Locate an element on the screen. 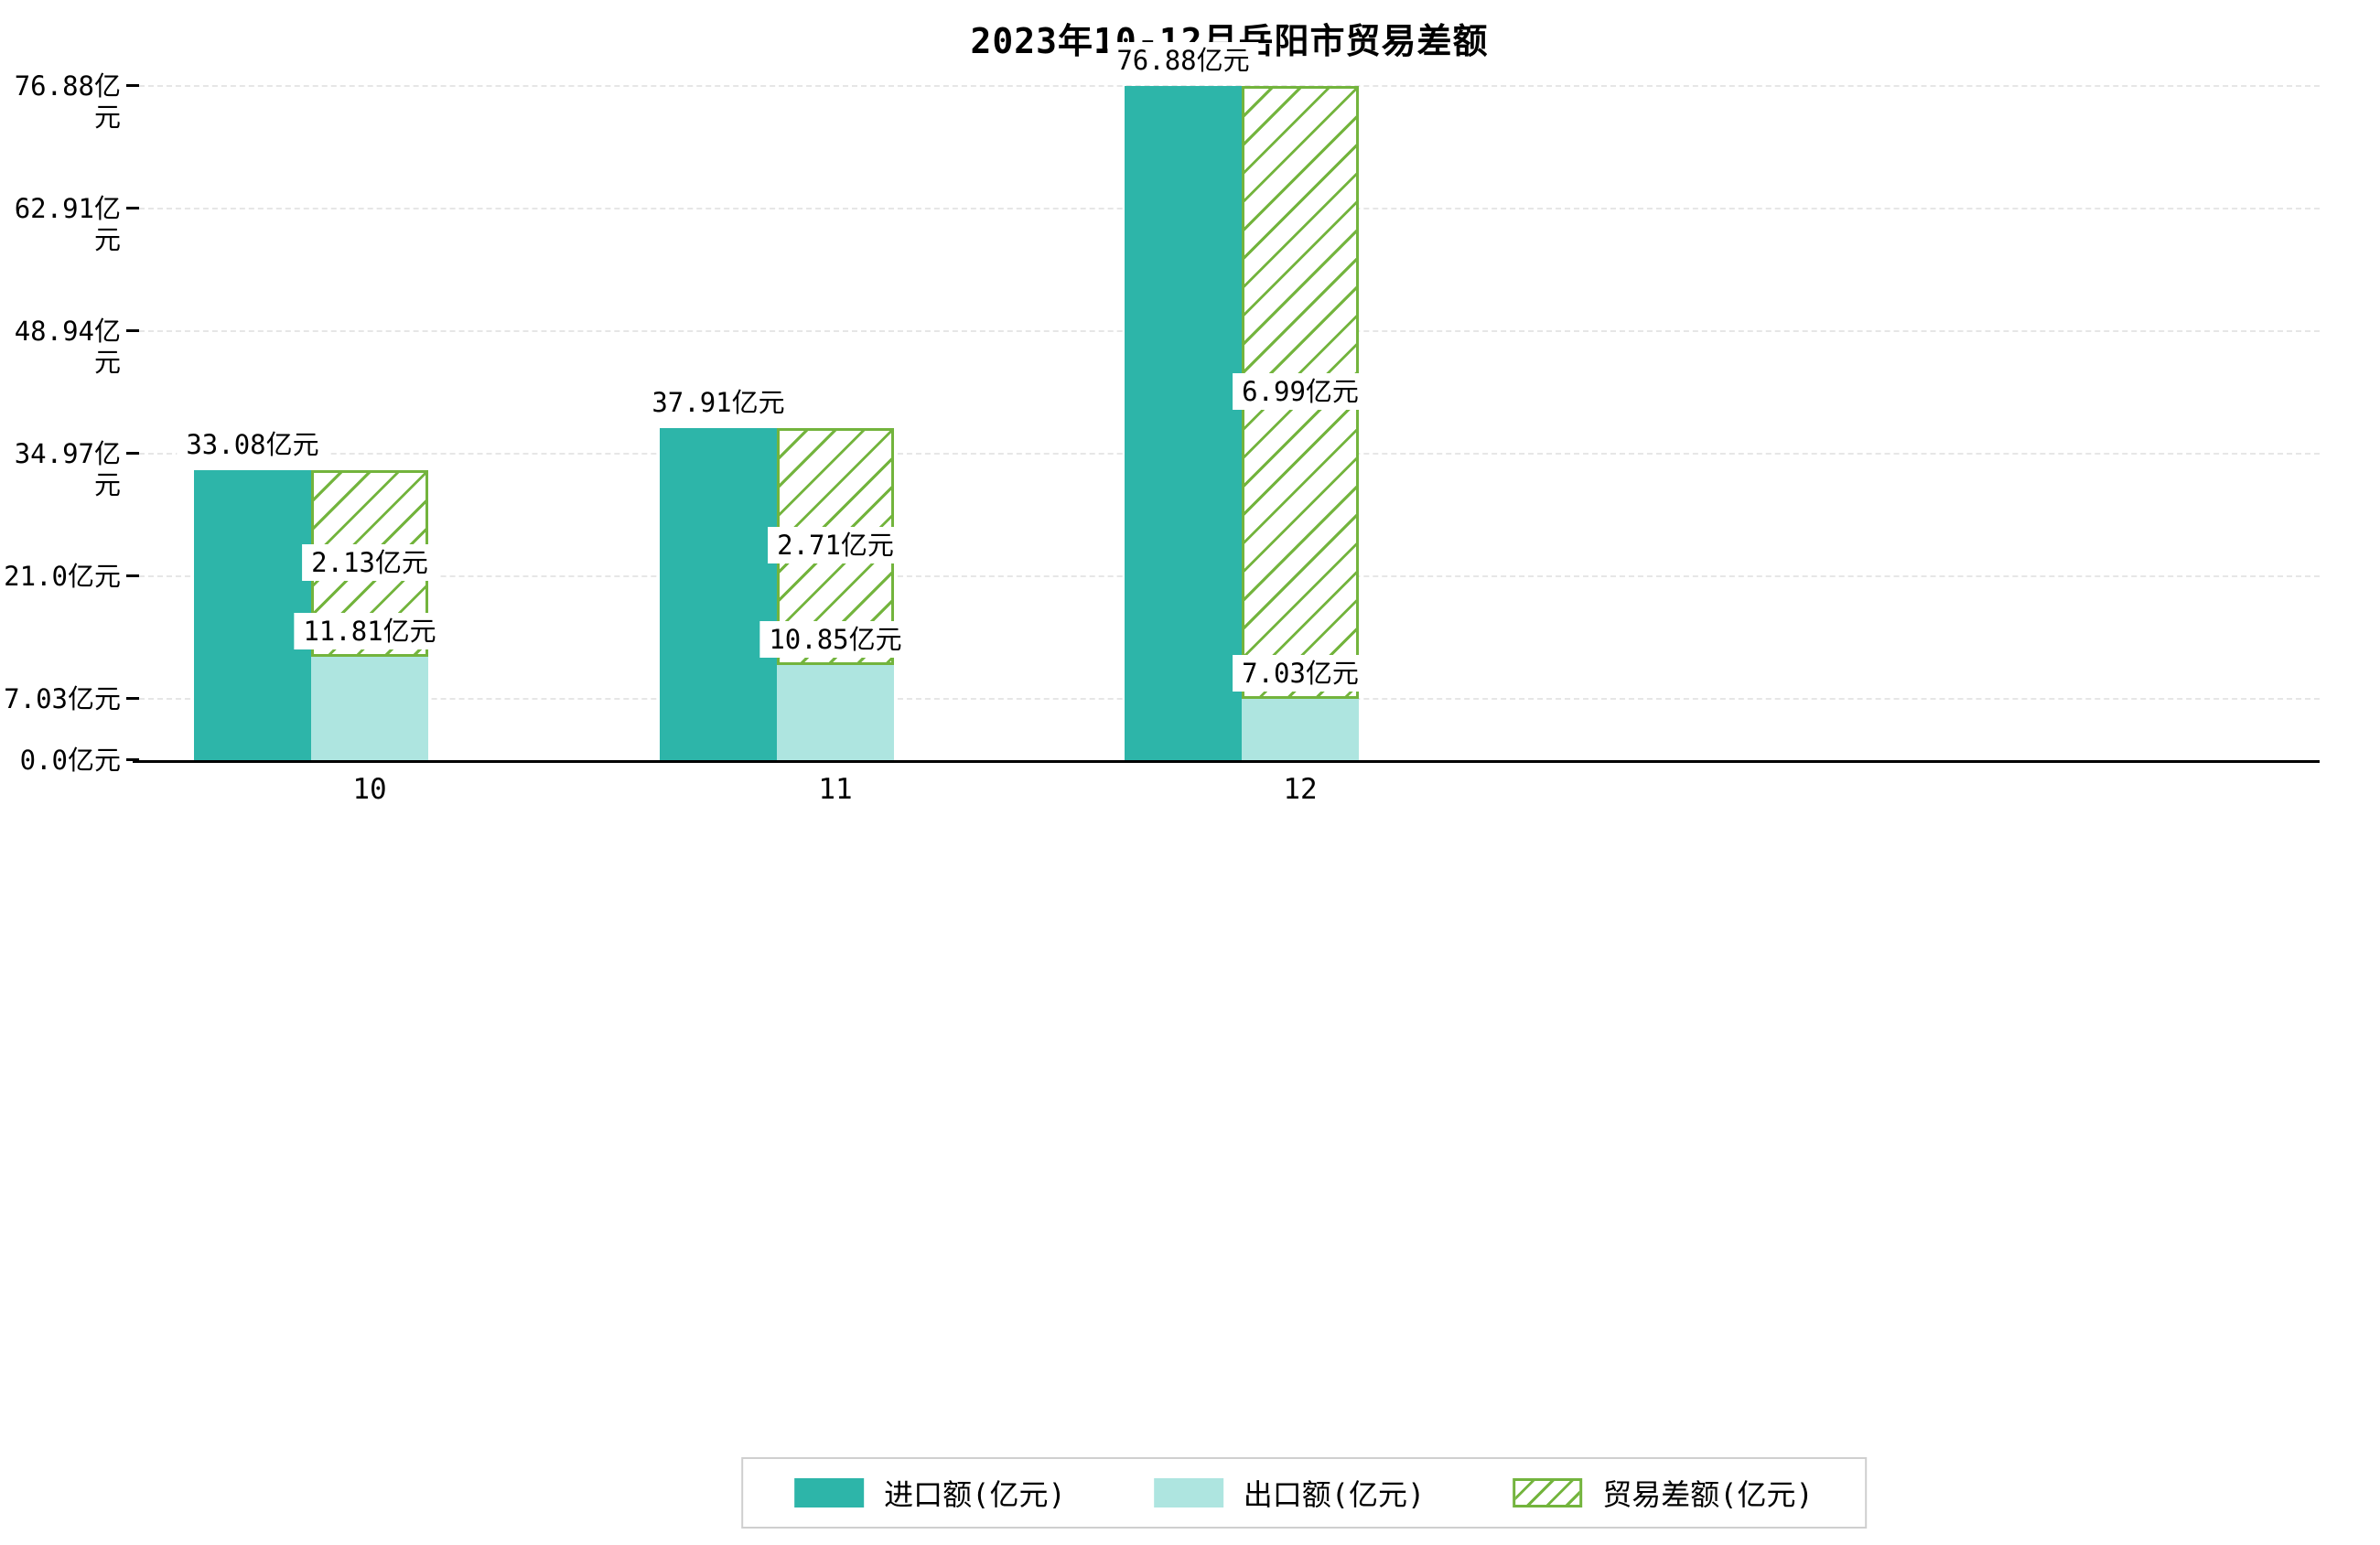  bar-label-export-12: 7.03亿元 is located at coordinates (1300, 673).